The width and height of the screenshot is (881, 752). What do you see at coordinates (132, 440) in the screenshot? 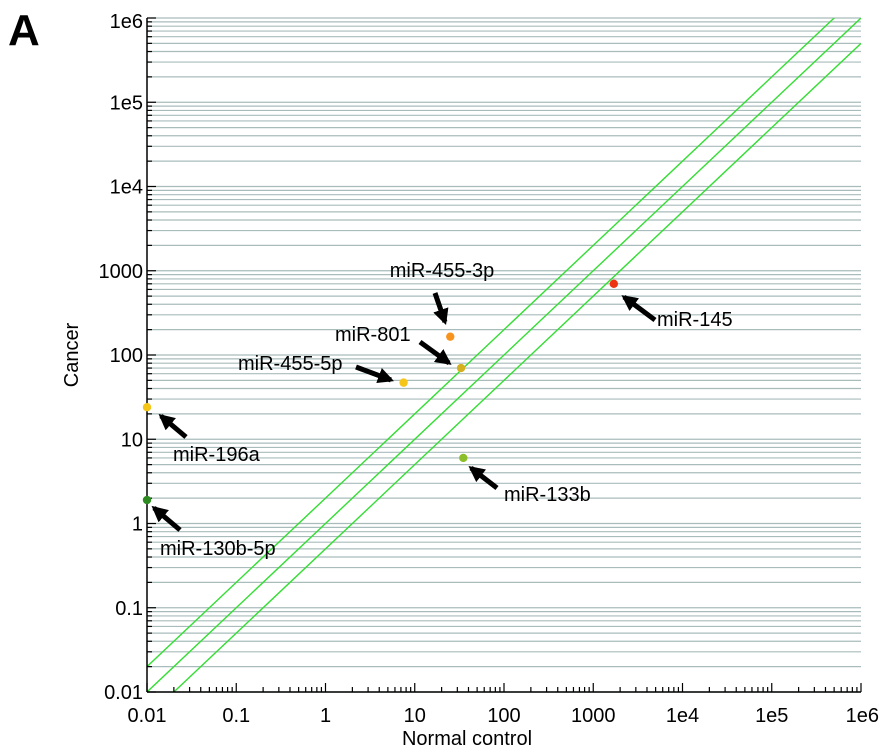
I see `y-tick-label: 10` at bounding box center [132, 440].